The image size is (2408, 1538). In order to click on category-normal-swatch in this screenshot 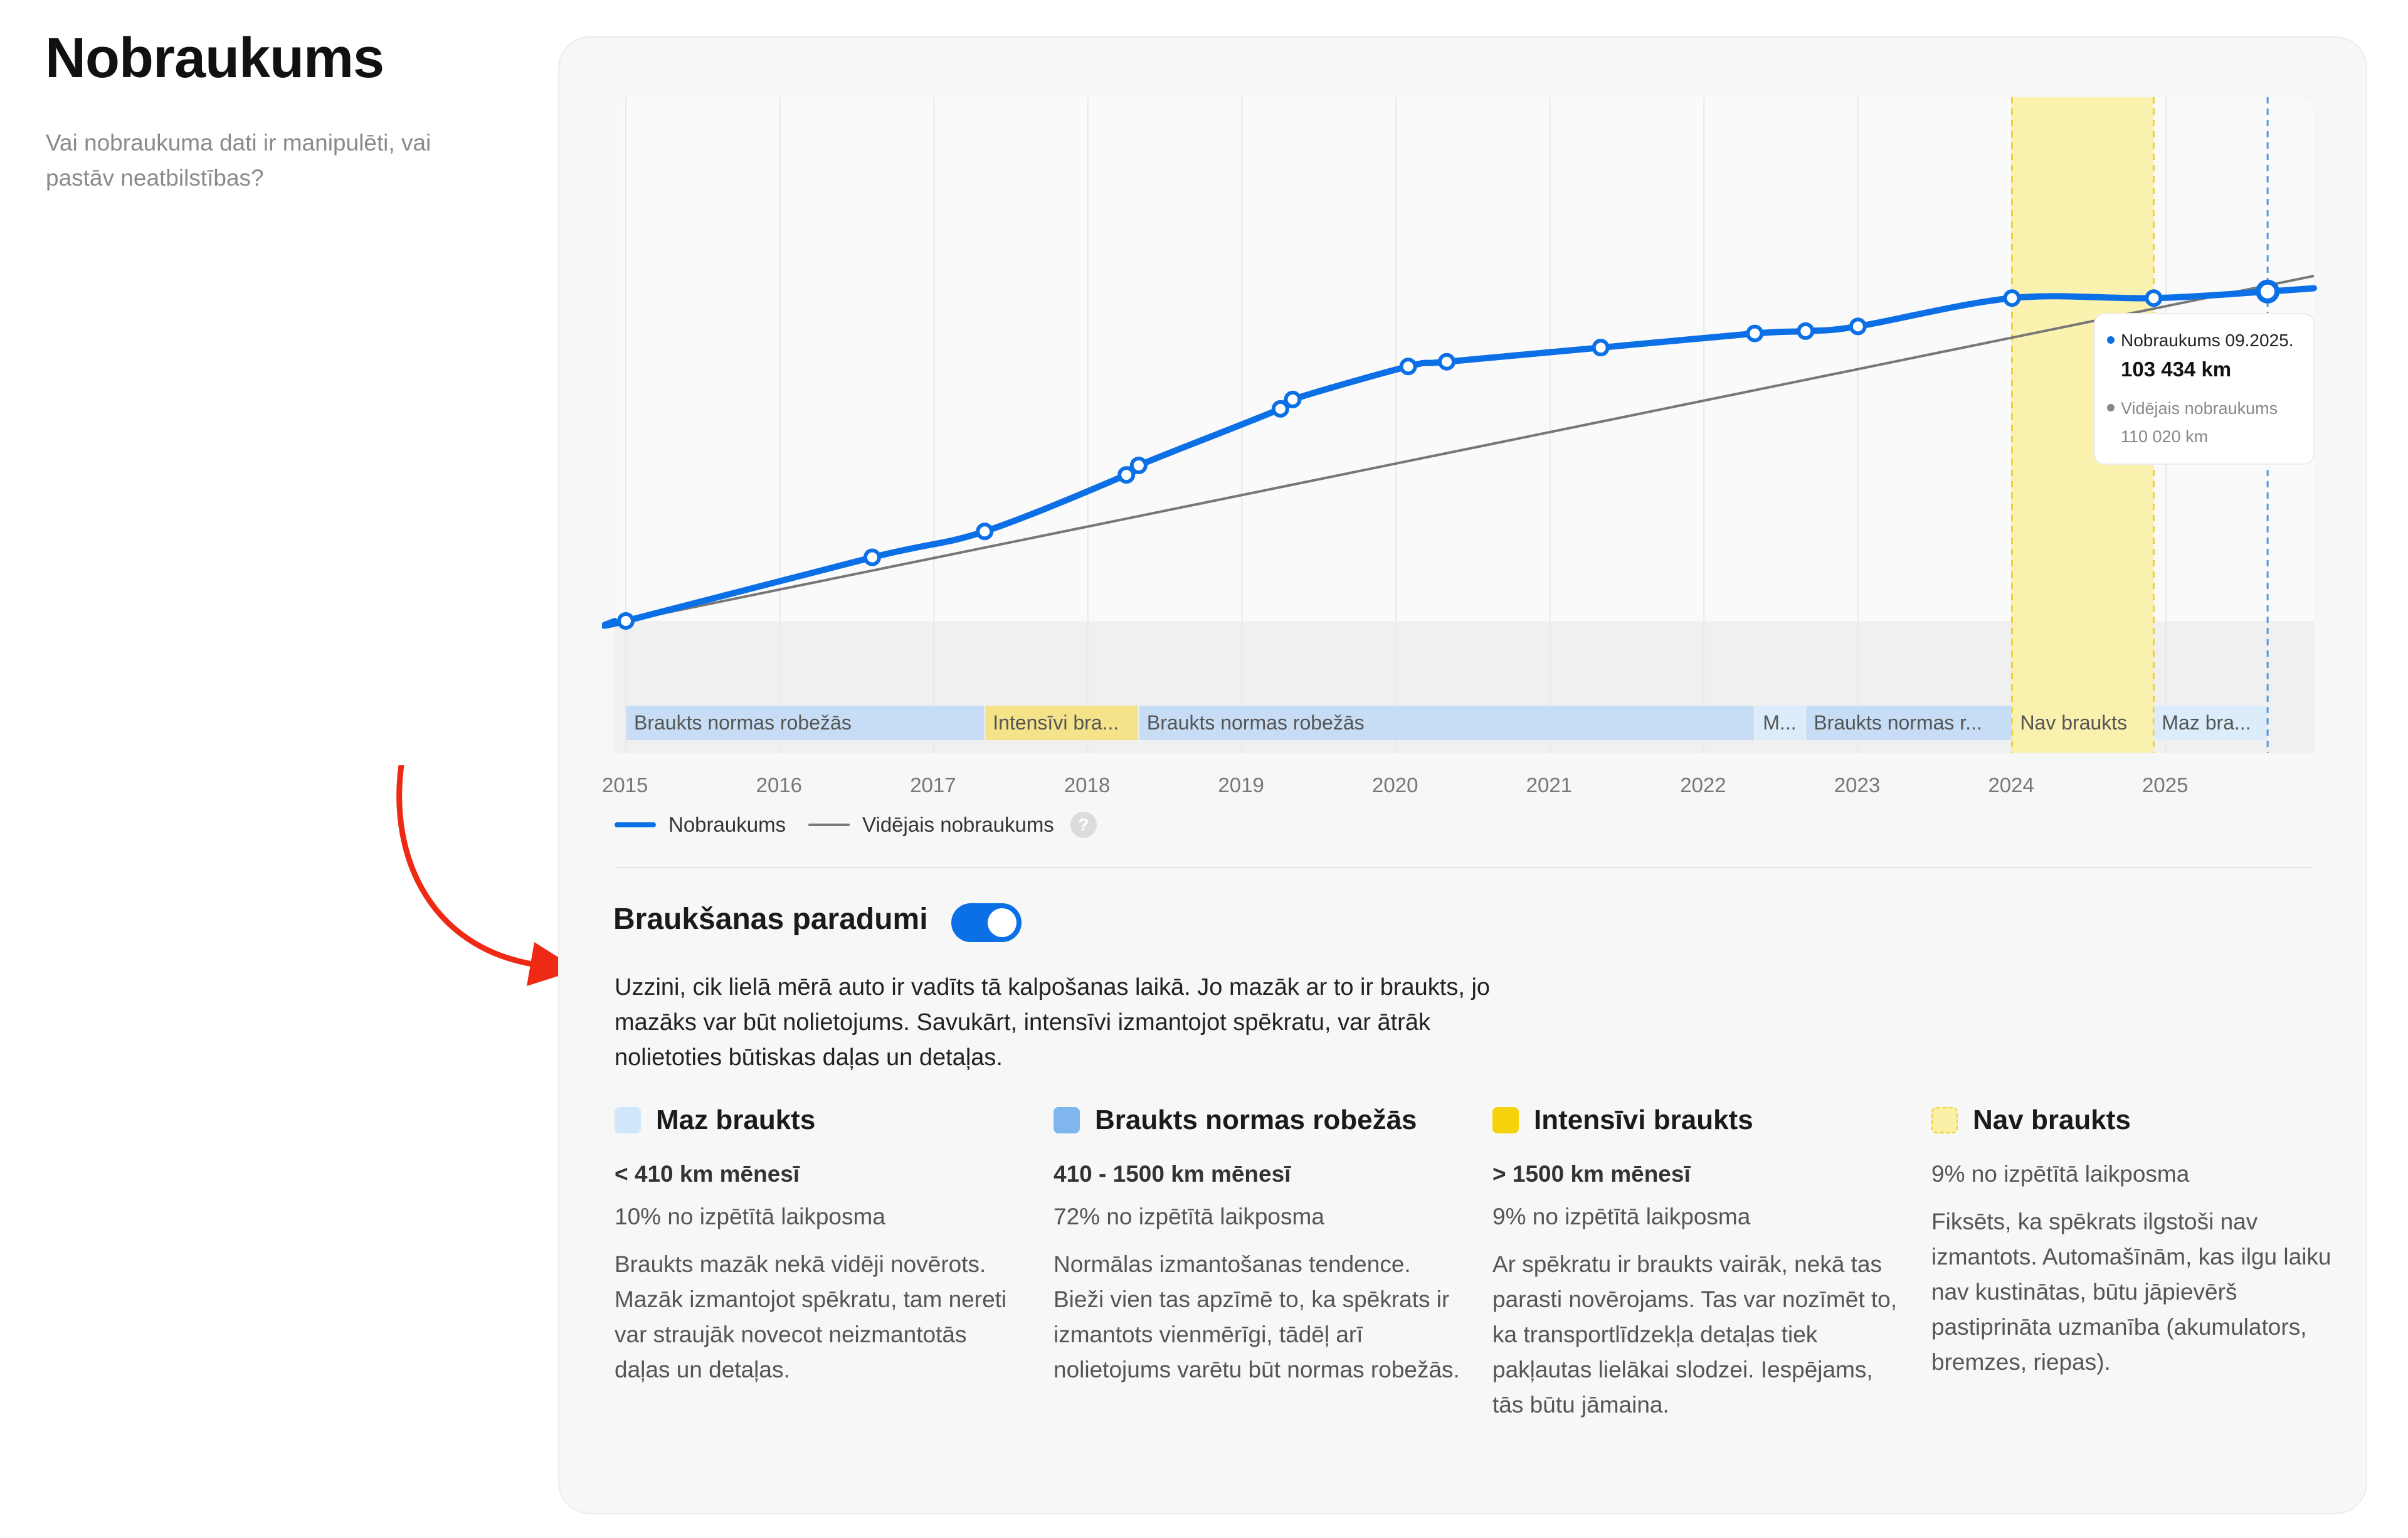, I will do `click(1067, 1120)`.